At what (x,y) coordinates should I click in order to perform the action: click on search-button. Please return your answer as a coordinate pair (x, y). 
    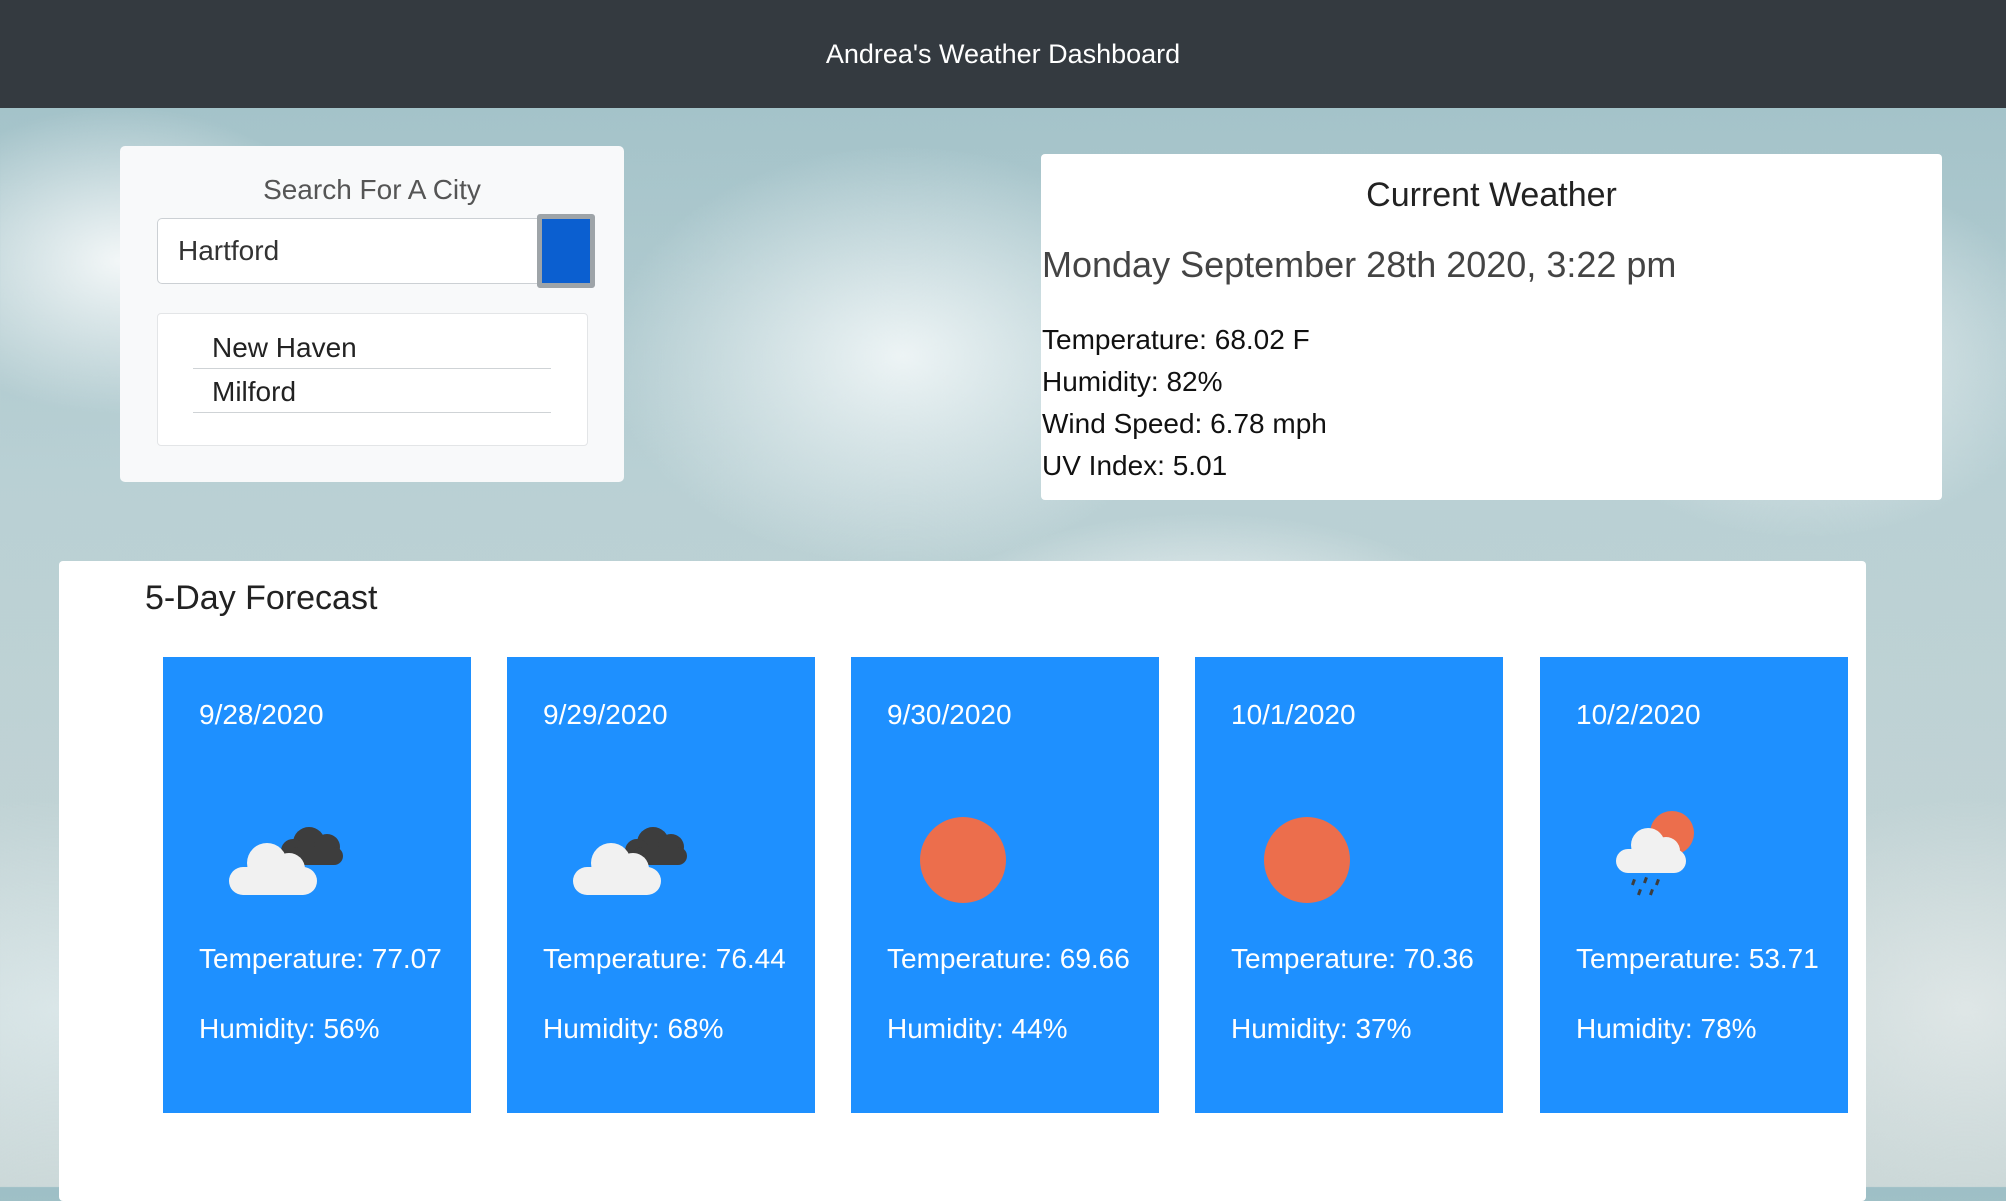
    Looking at the image, I should click on (566, 251).